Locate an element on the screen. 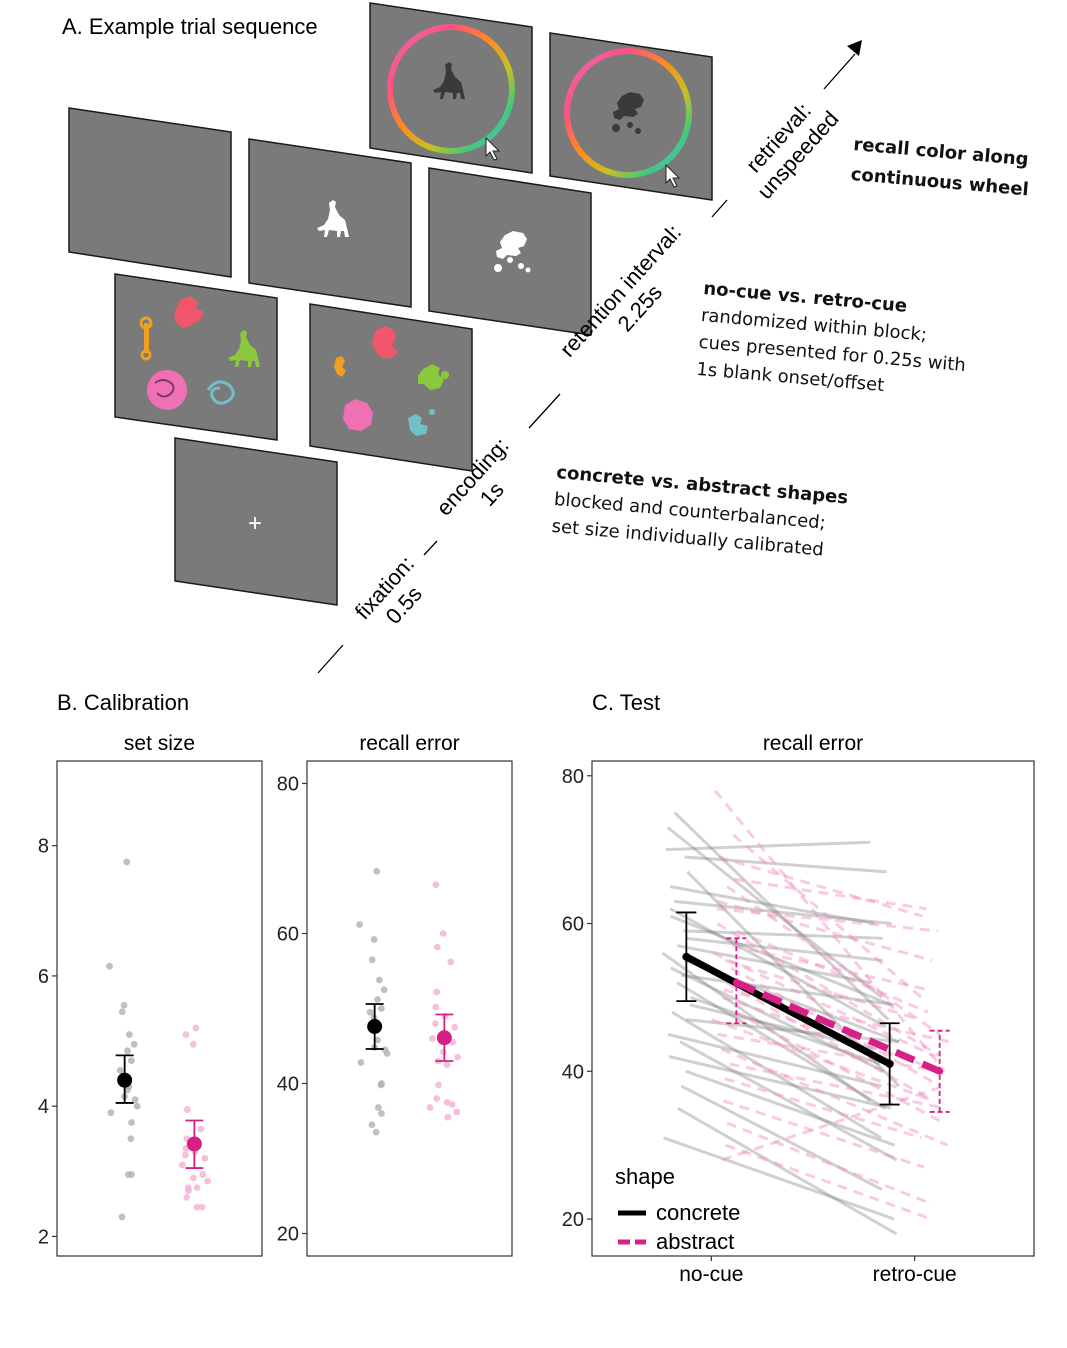  wrench-shape is located at coordinates (146, 338).